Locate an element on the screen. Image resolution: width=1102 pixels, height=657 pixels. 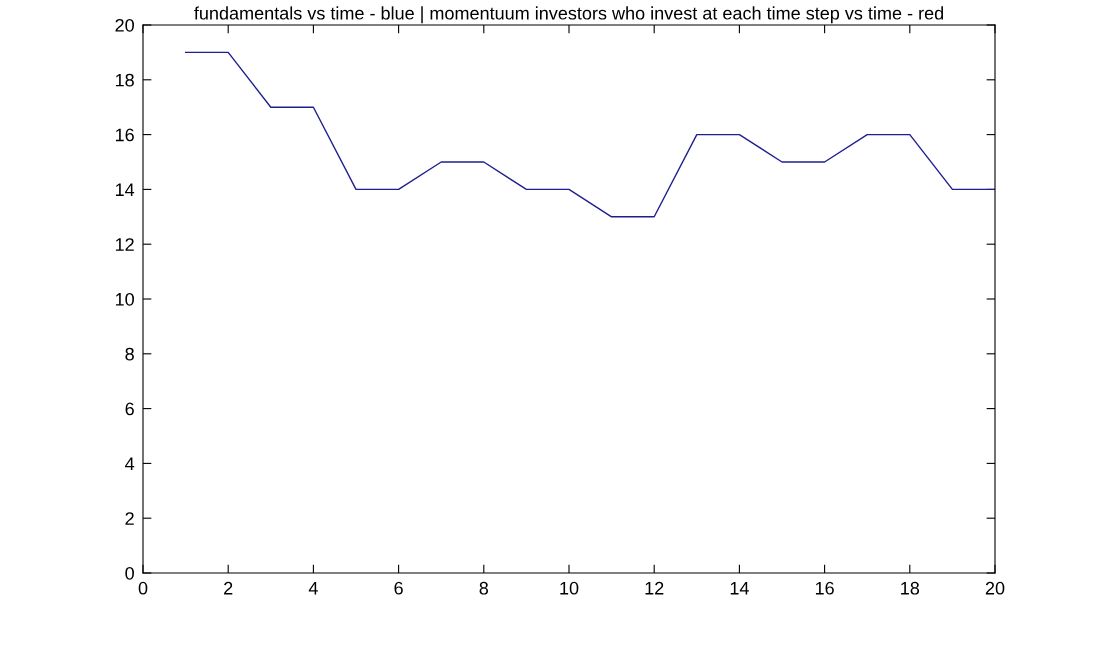
y-tick-label: 8 is located at coordinates (129, 354).